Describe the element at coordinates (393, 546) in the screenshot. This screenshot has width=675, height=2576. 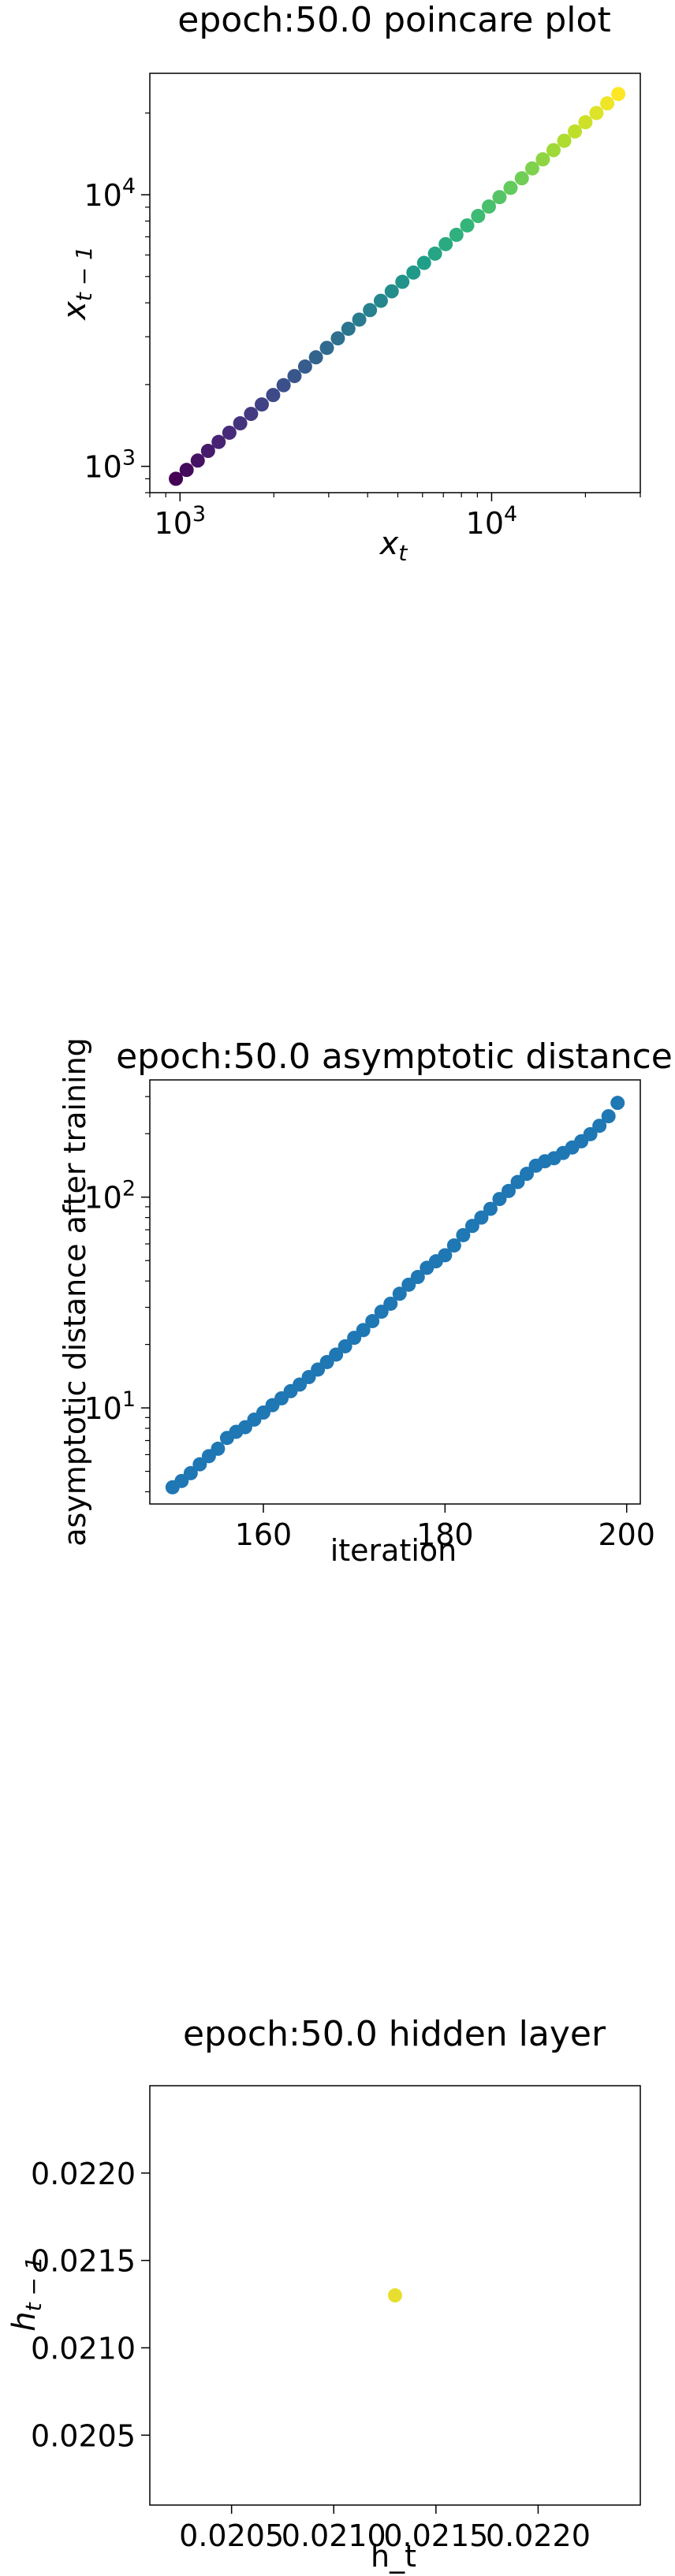
I see `poincare-plot-xlabel: xt` at that location.